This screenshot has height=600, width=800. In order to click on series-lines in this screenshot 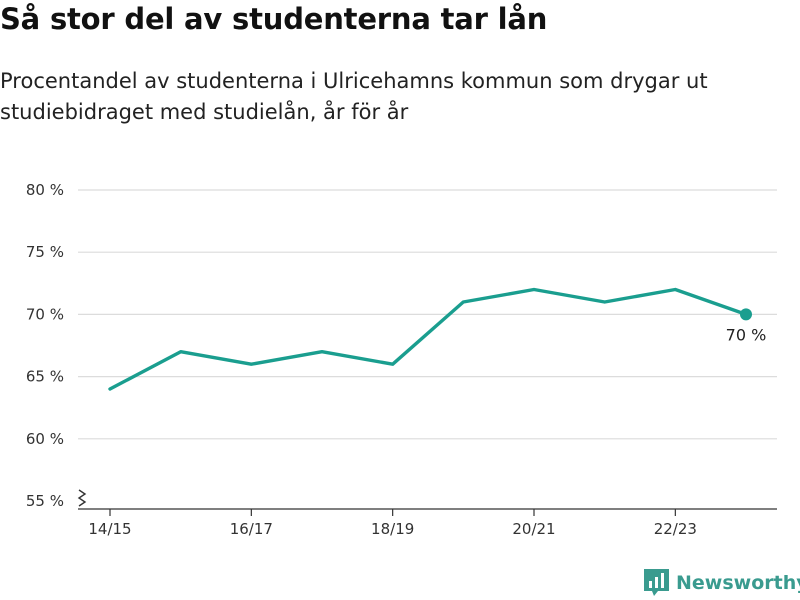, I will do `click(430, 339)`.